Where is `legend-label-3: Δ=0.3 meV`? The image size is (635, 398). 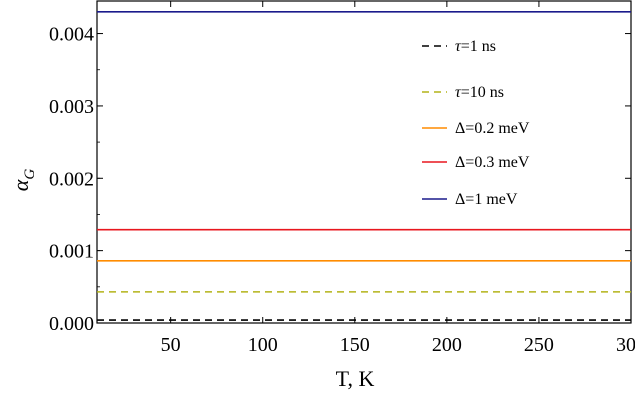 legend-label-3: Δ=0.3 meV is located at coordinates (492, 162).